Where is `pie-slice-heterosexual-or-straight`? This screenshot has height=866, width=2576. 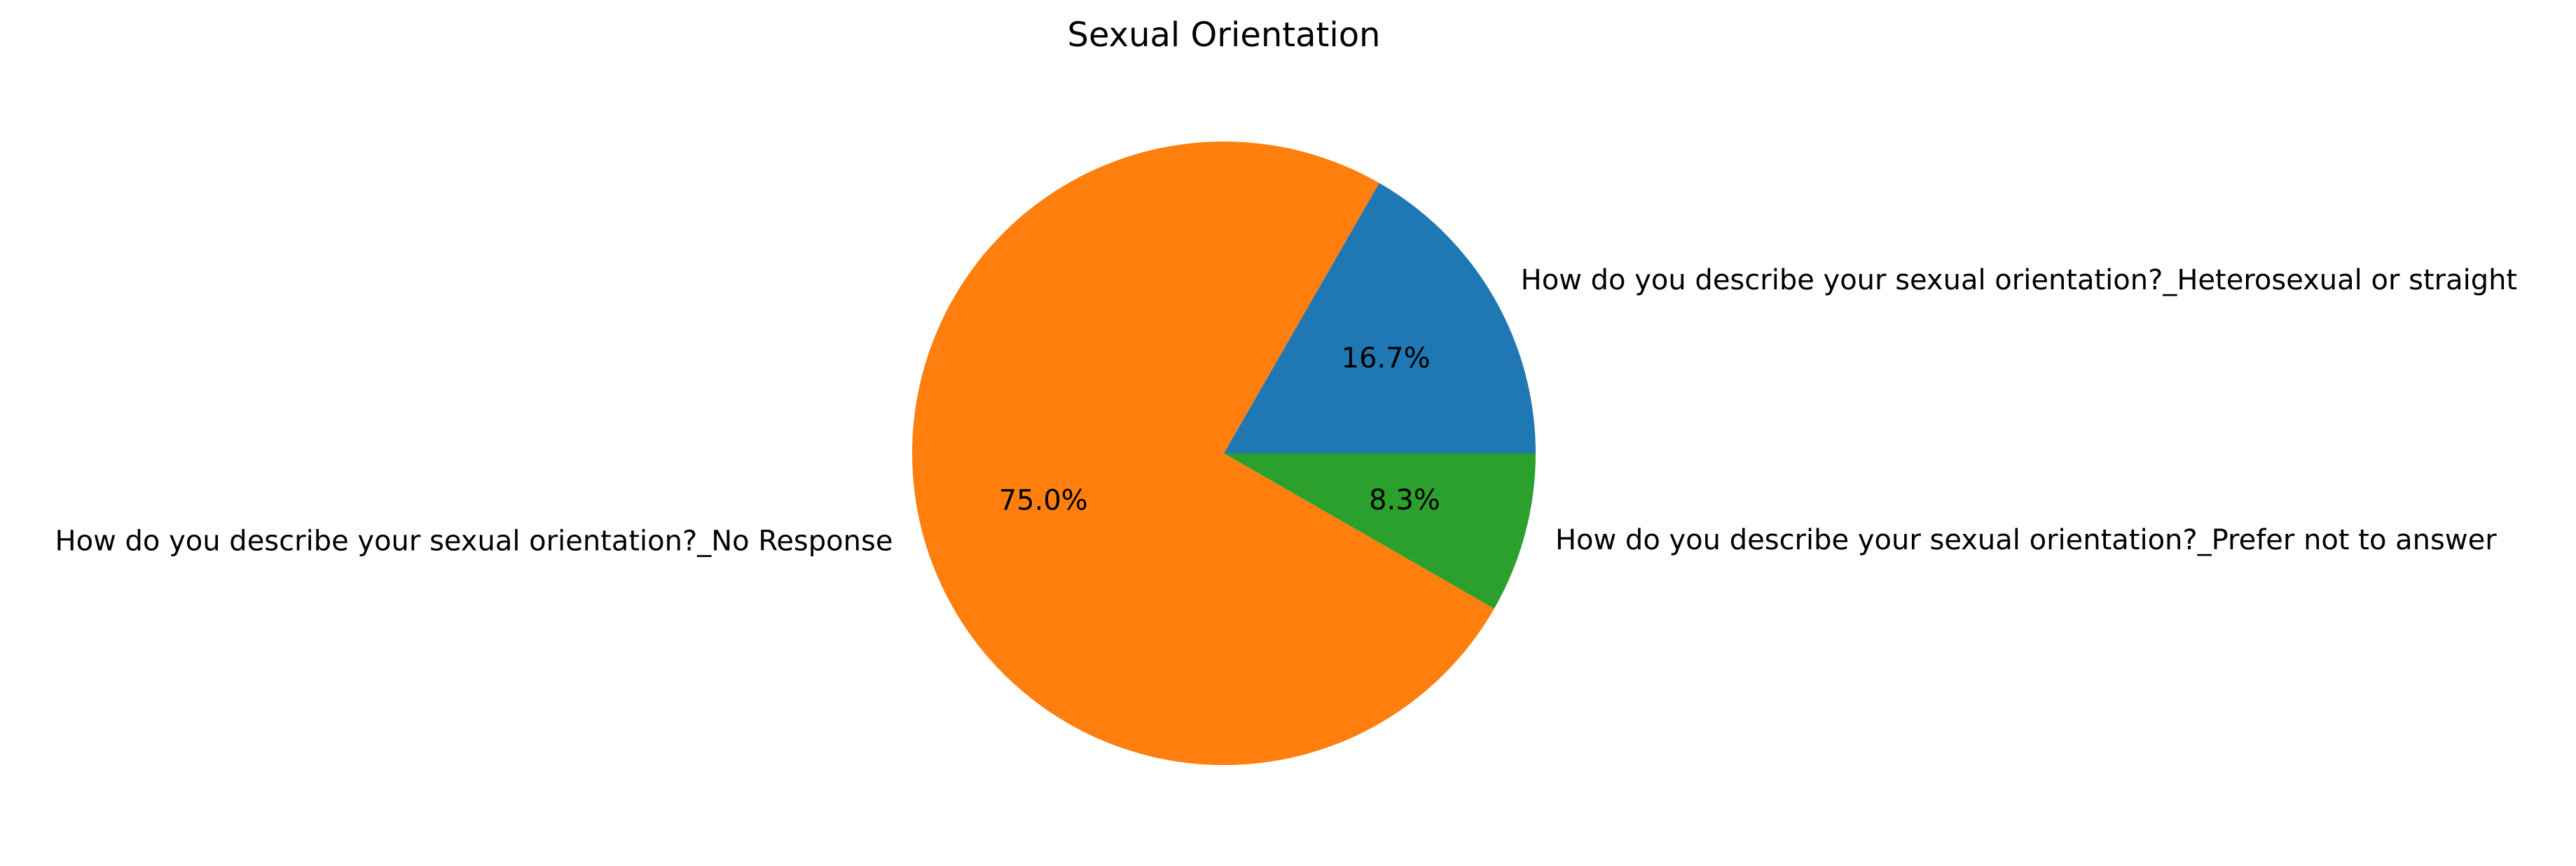 pie-slice-heterosexual-or-straight is located at coordinates (1380, 318).